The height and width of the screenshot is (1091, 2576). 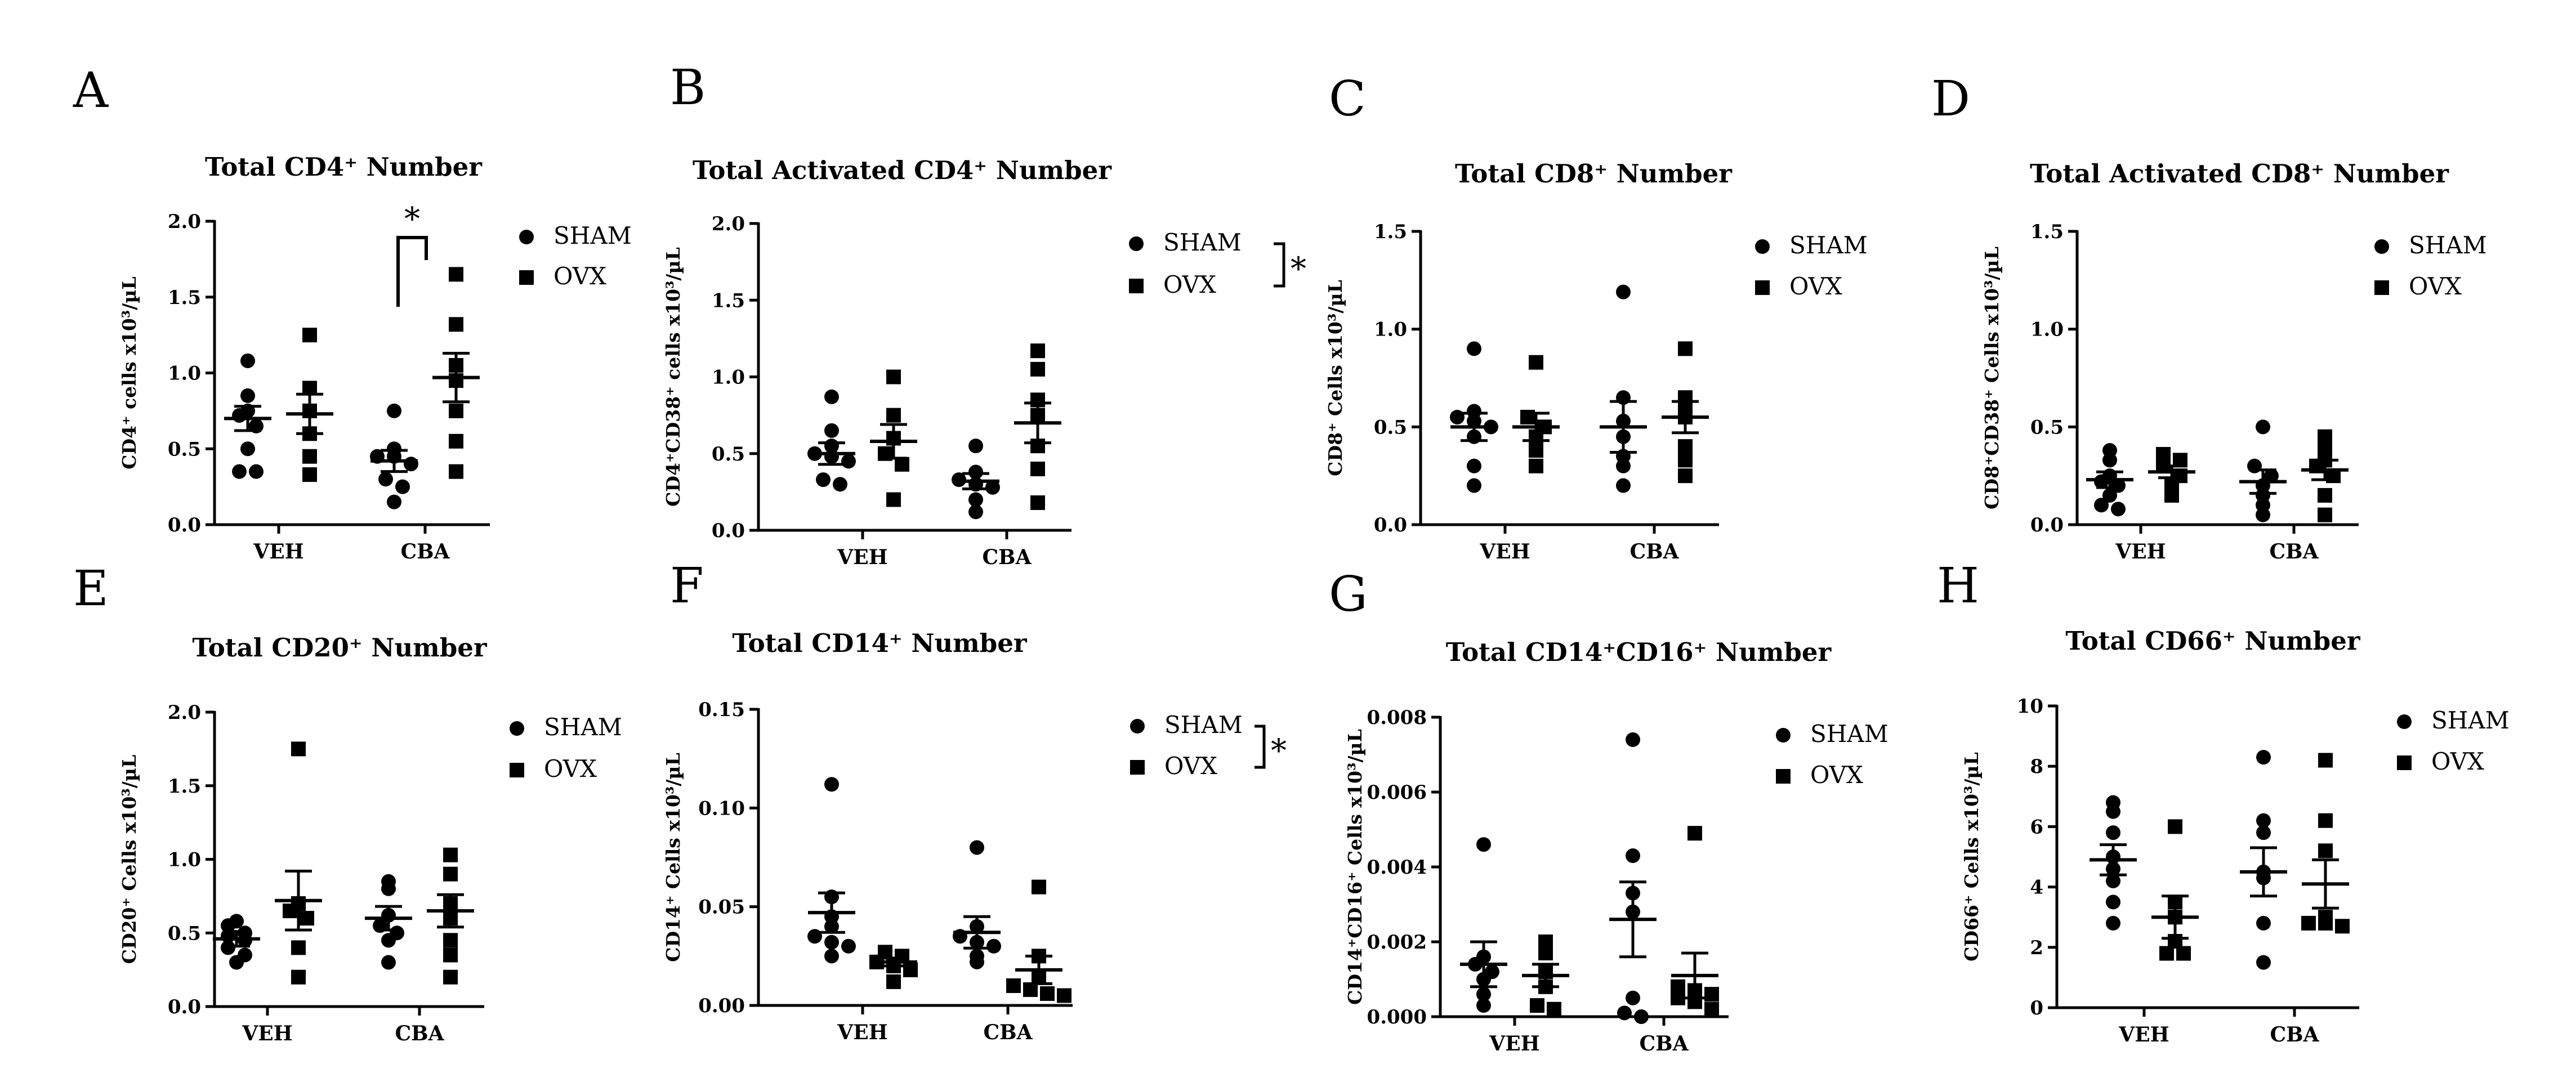 What do you see at coordinates (1390, 427) in the screenshot?
I see `y-tick-label: 0.5` at bounding box center [1390, 427].